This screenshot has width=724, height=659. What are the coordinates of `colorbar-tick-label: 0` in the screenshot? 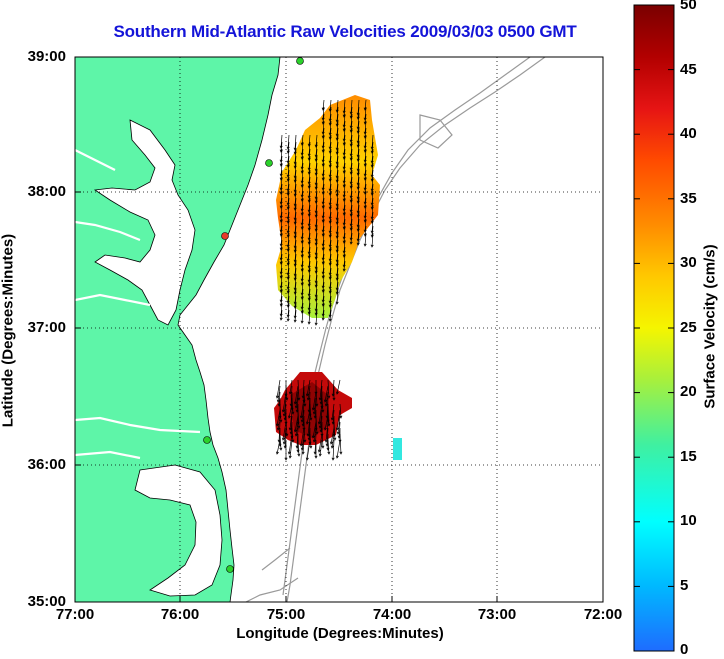 It's located at (684, 649).